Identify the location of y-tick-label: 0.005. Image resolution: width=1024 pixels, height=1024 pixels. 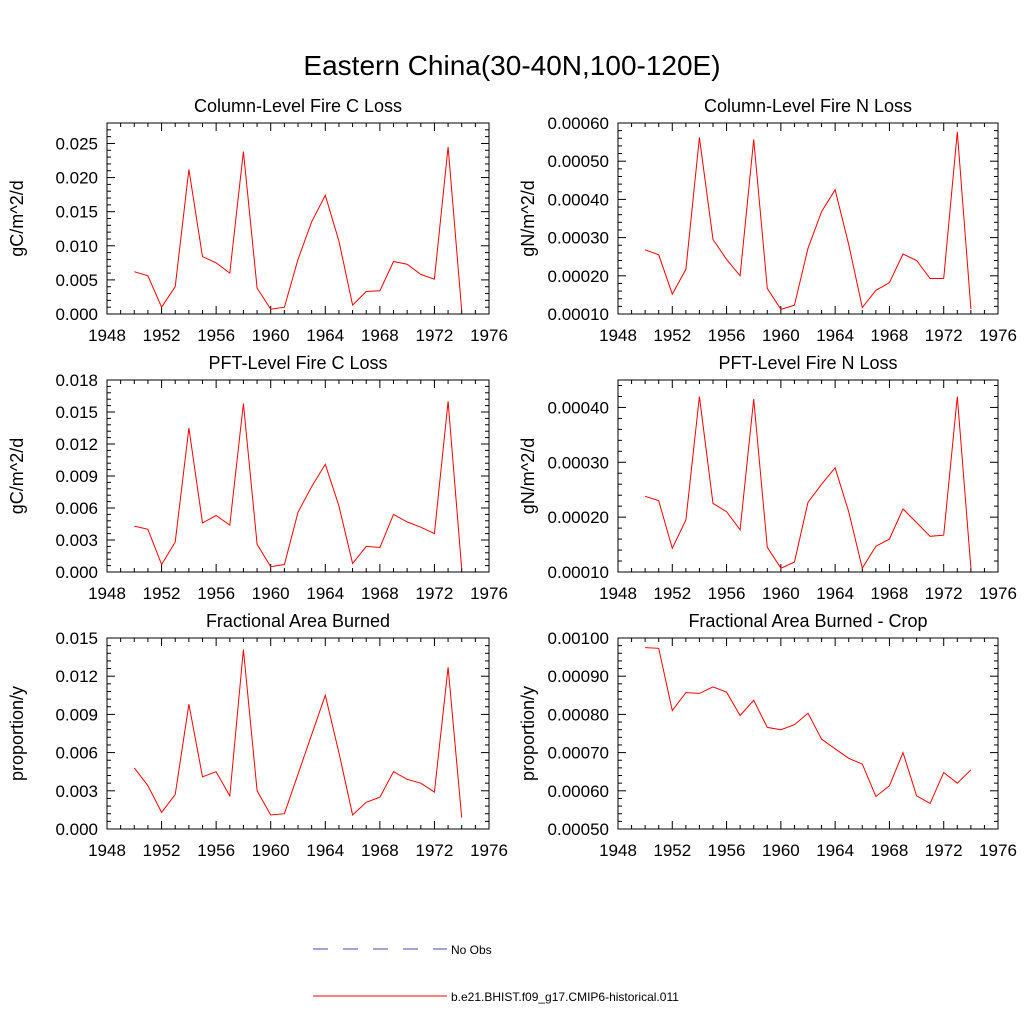
(76, 280).